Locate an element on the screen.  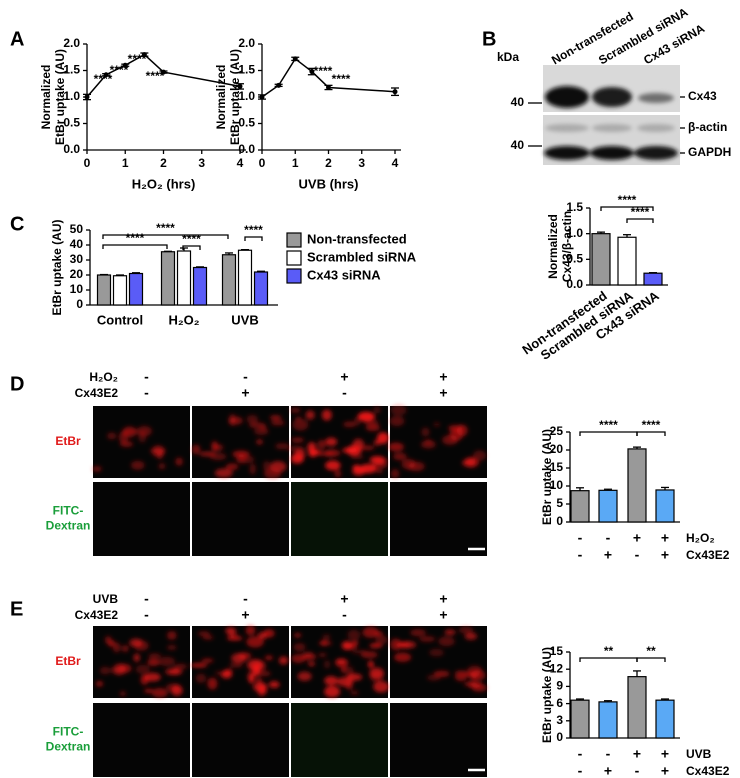
panel-label: D is located at coordinates (17, 384).